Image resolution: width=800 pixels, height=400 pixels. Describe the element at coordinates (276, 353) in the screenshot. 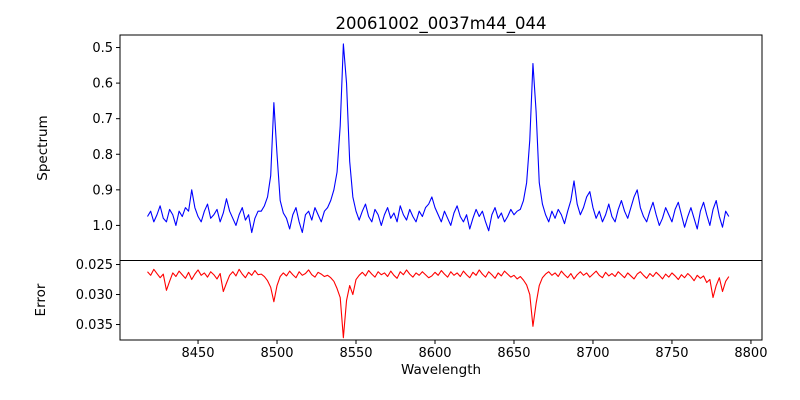

I see `x-tick-label: 8500` at that location.